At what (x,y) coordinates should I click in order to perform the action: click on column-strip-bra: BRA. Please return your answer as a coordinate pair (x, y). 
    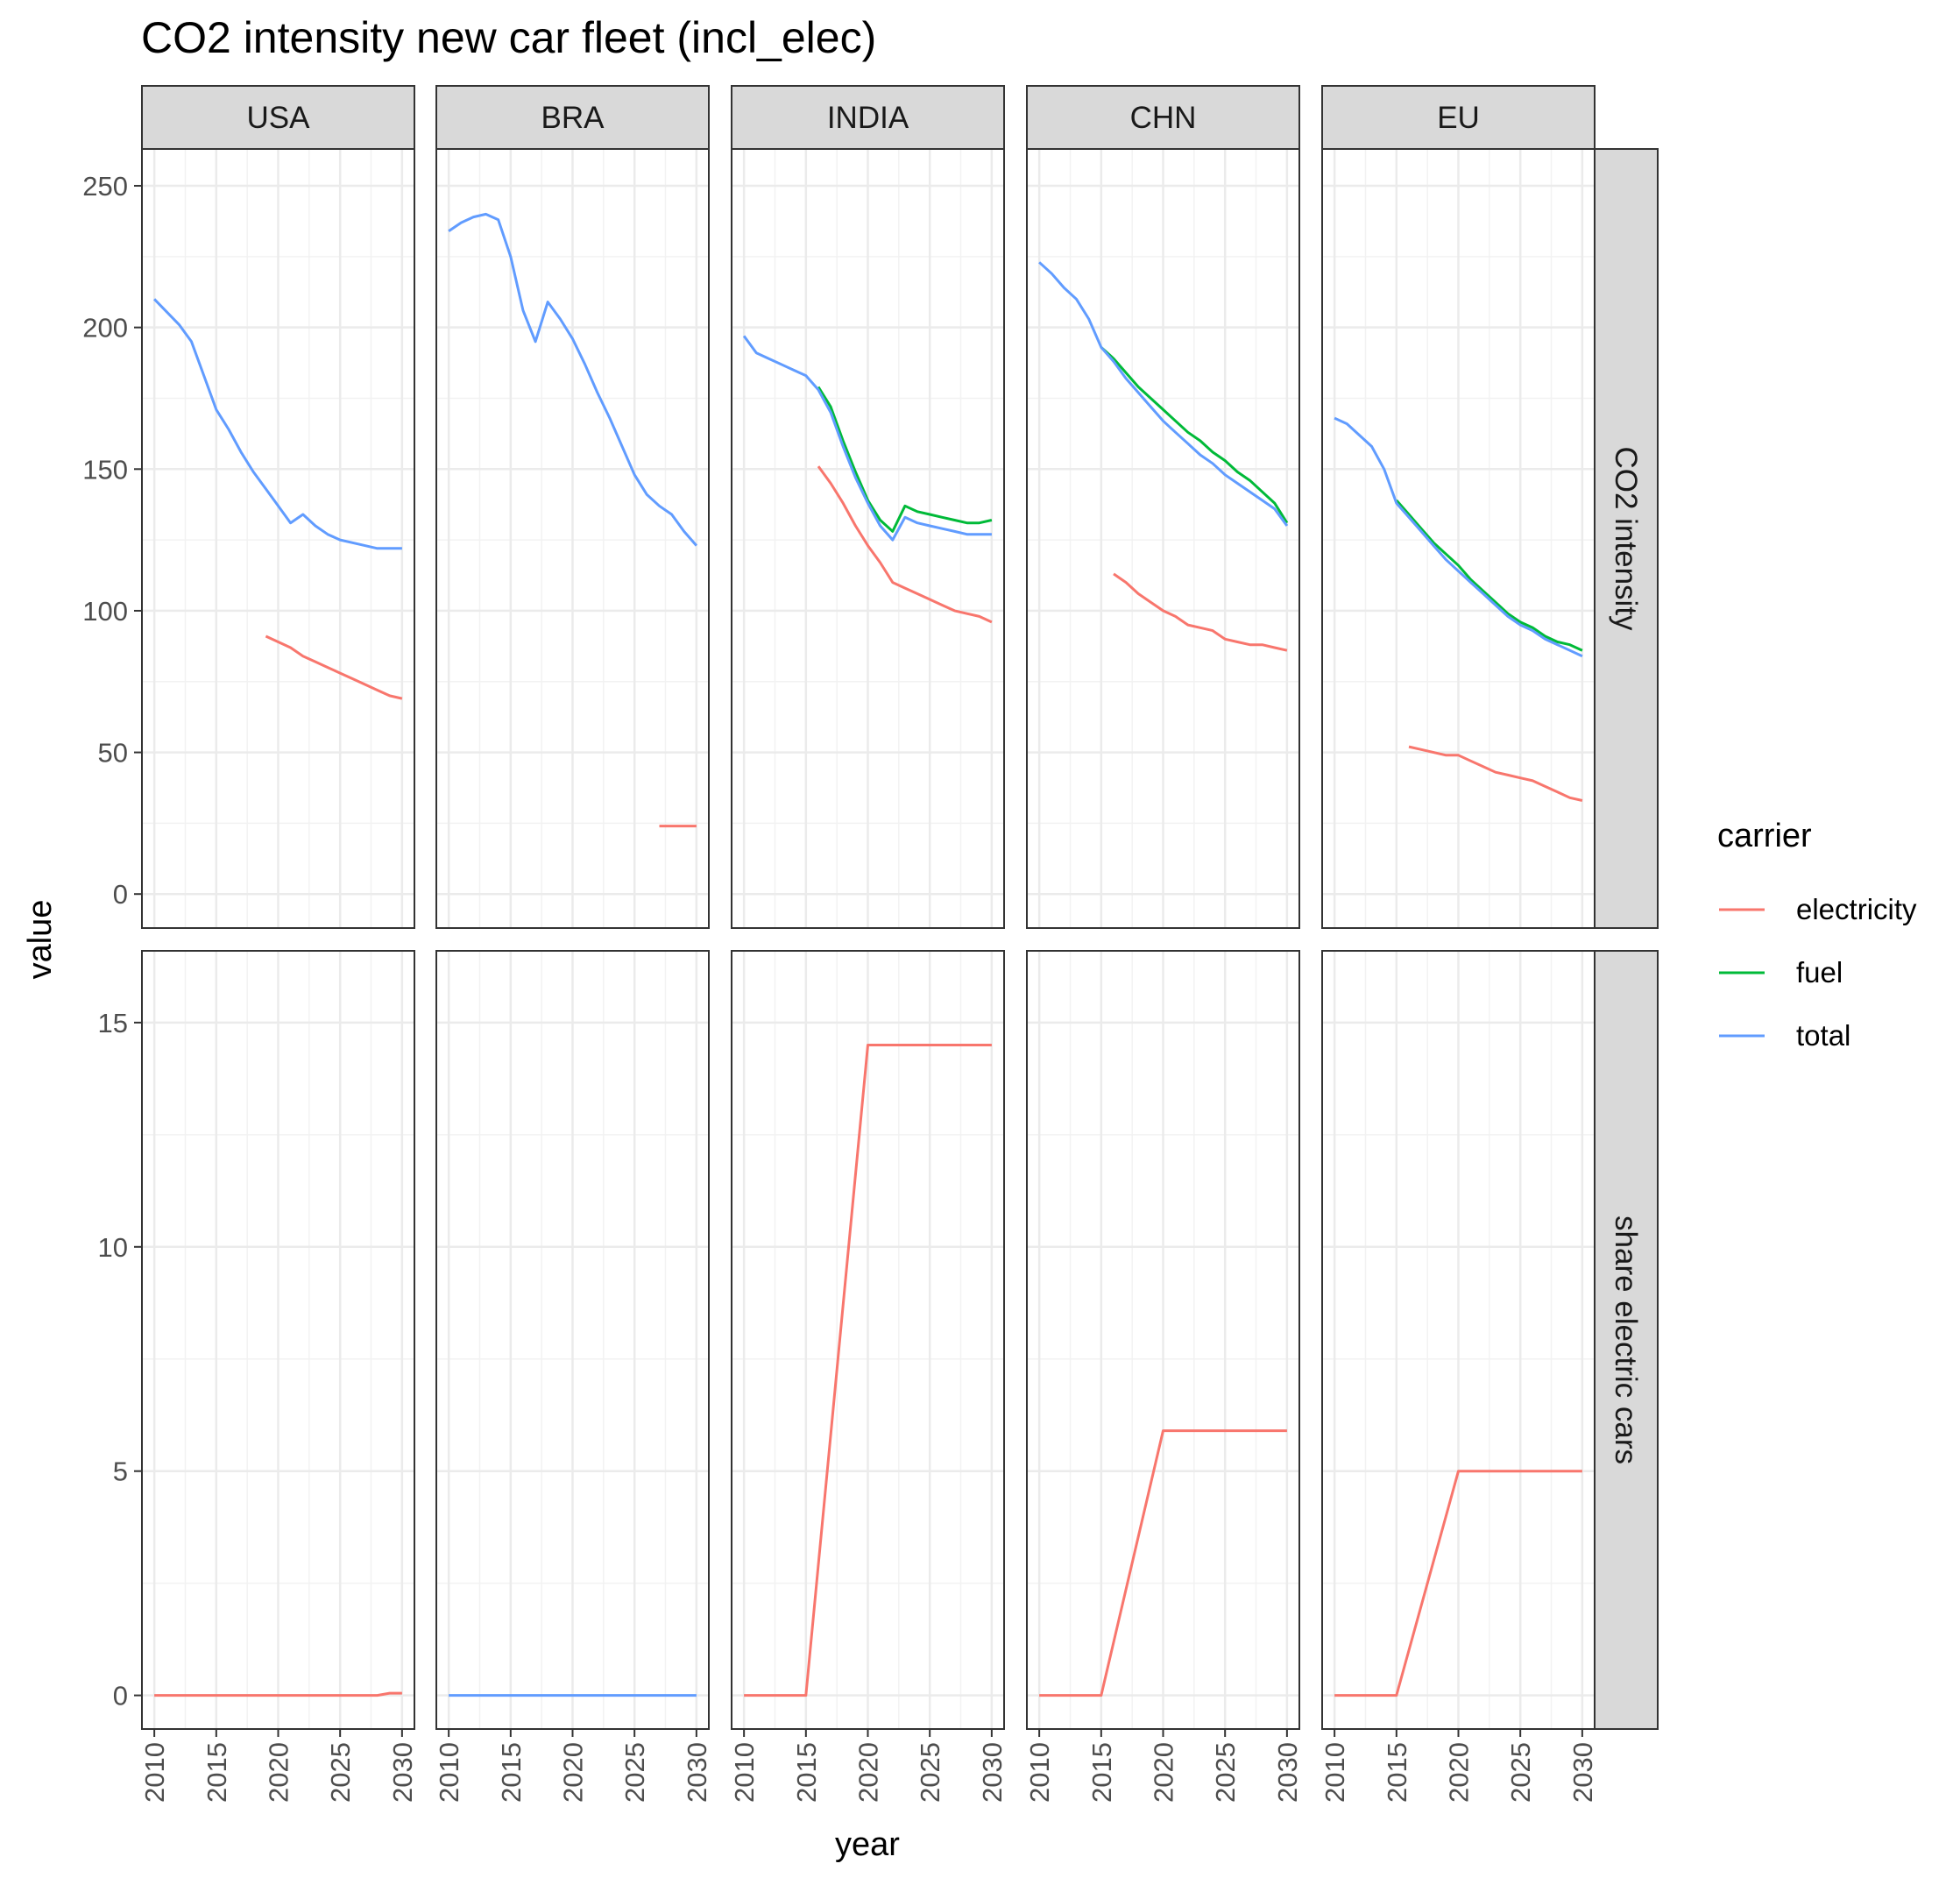
    Looking at the image, I should click on (572, 117).